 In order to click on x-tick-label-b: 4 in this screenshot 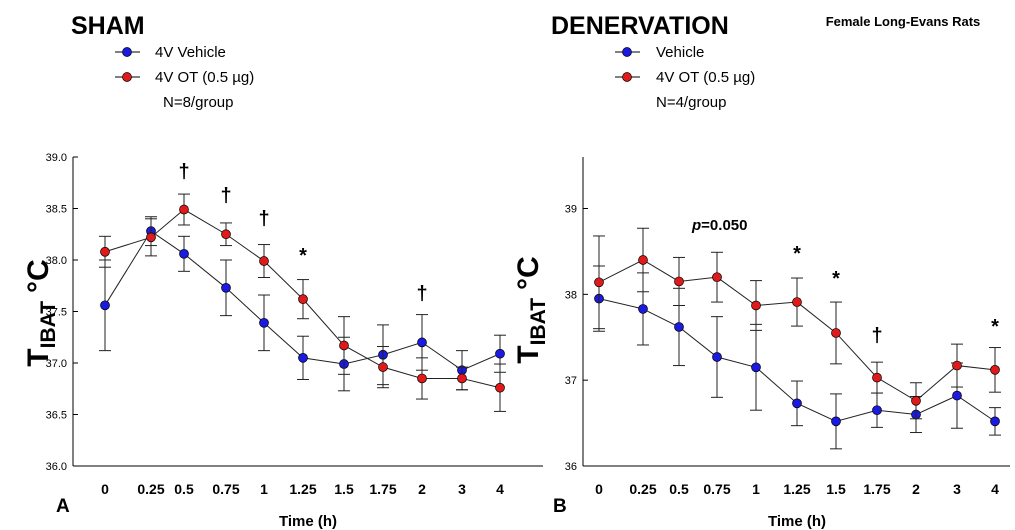, I will do `click(995, 489)`.